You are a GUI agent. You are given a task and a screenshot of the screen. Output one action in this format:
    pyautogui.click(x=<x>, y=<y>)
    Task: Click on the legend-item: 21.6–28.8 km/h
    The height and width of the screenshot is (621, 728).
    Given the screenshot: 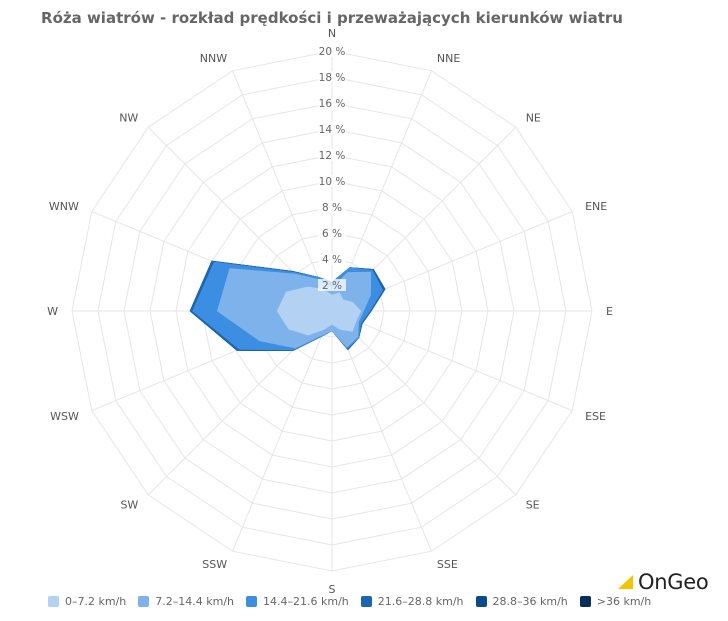 What is the action you would take?
    pyautogui.click(x=412, y=601)
    